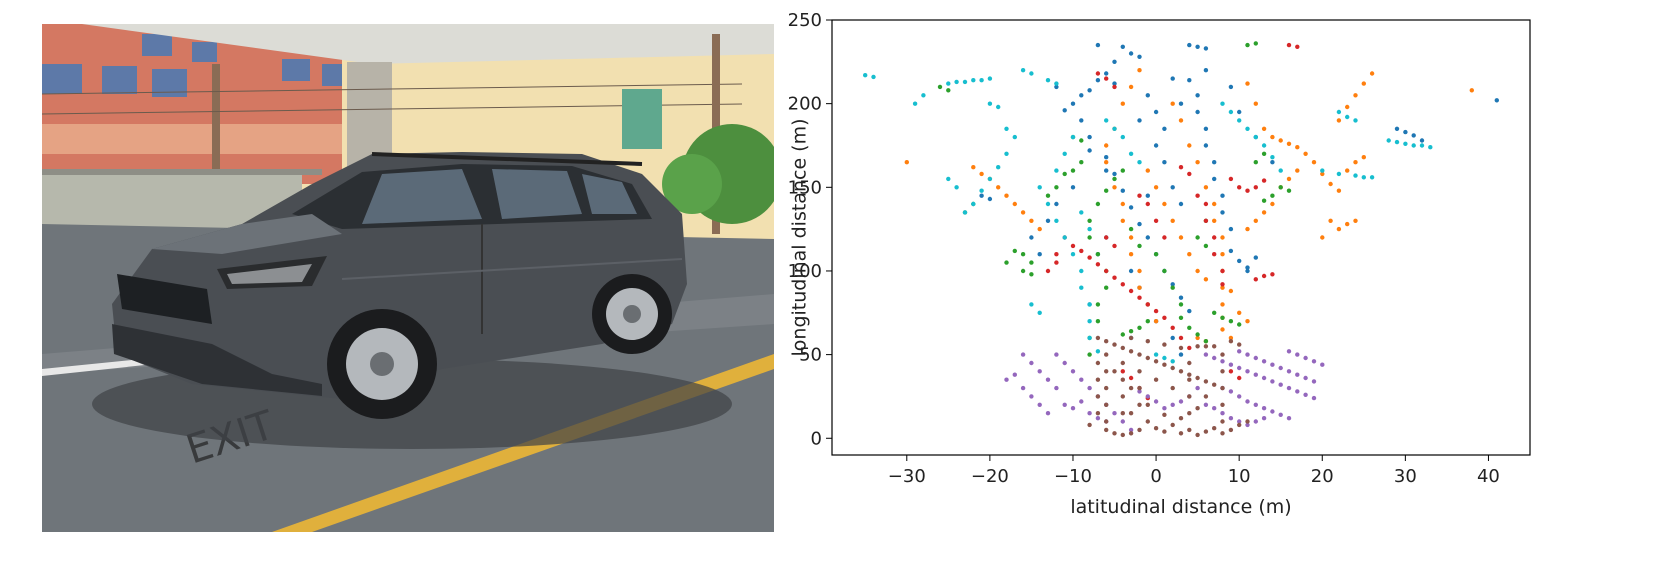 The image size is (1662, 582). What do you see at coordinates (816, 438) in the screenshot?
I see `y-tick-label: 0` at bounding box center [816, 438].